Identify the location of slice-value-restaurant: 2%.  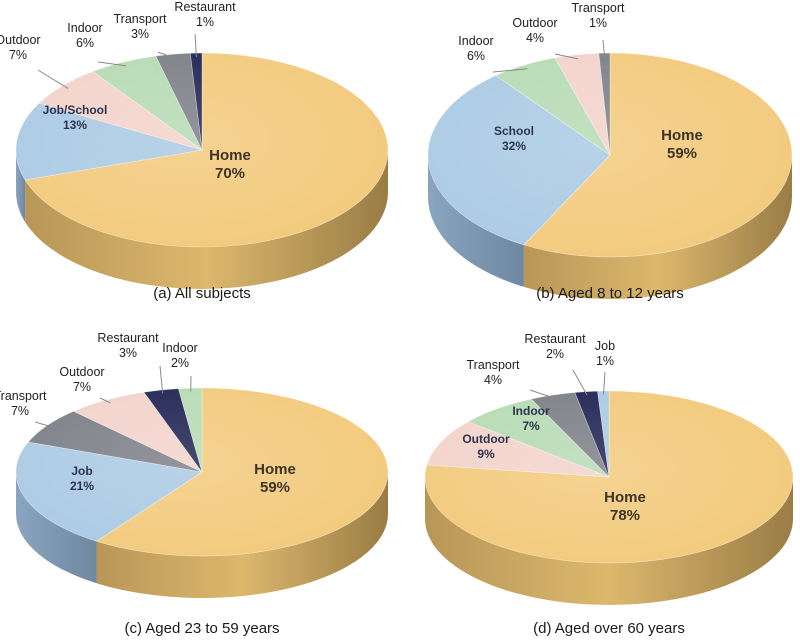
(555, 354).